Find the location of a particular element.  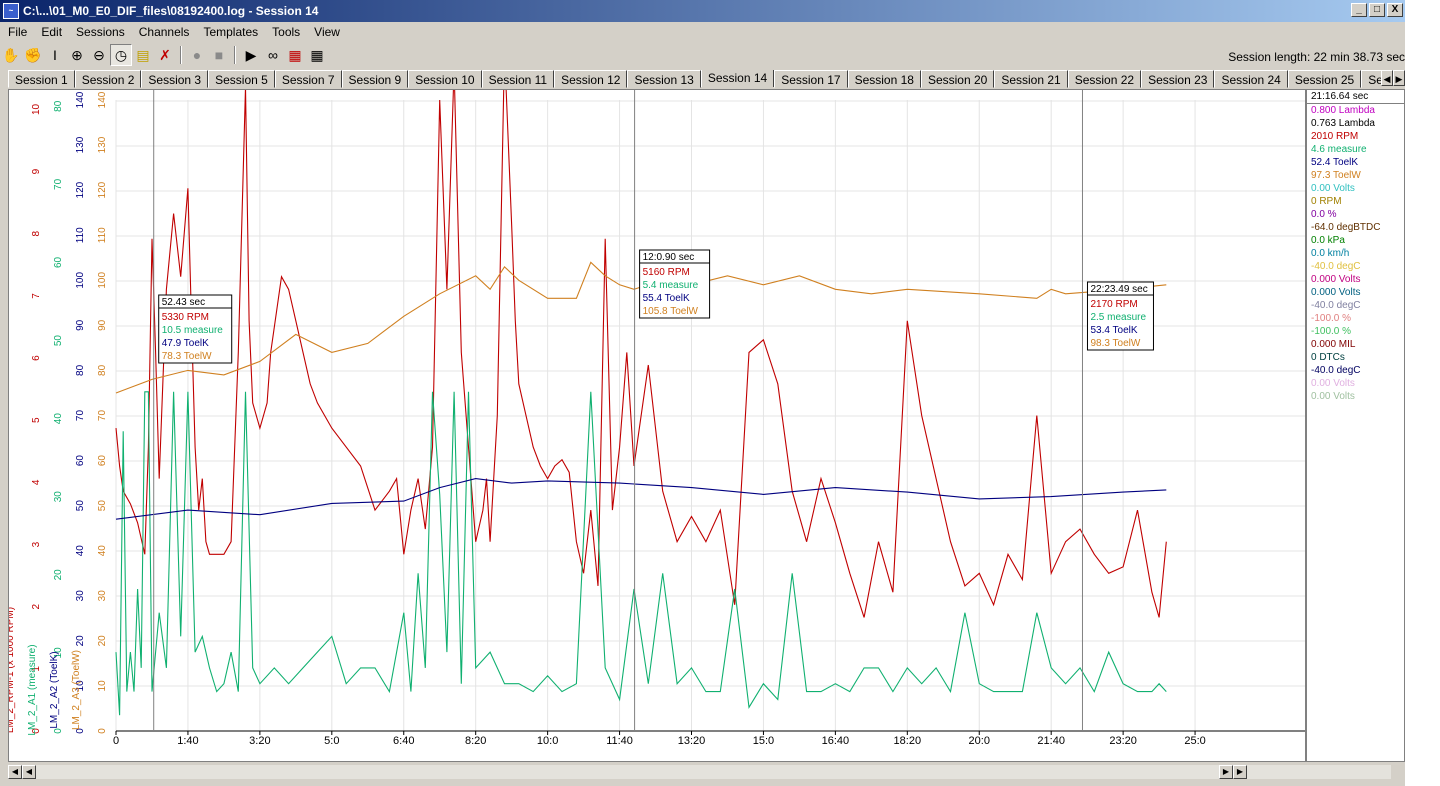

cursor-value: 53.4 ToelK is located at coordinates (1113, 330).